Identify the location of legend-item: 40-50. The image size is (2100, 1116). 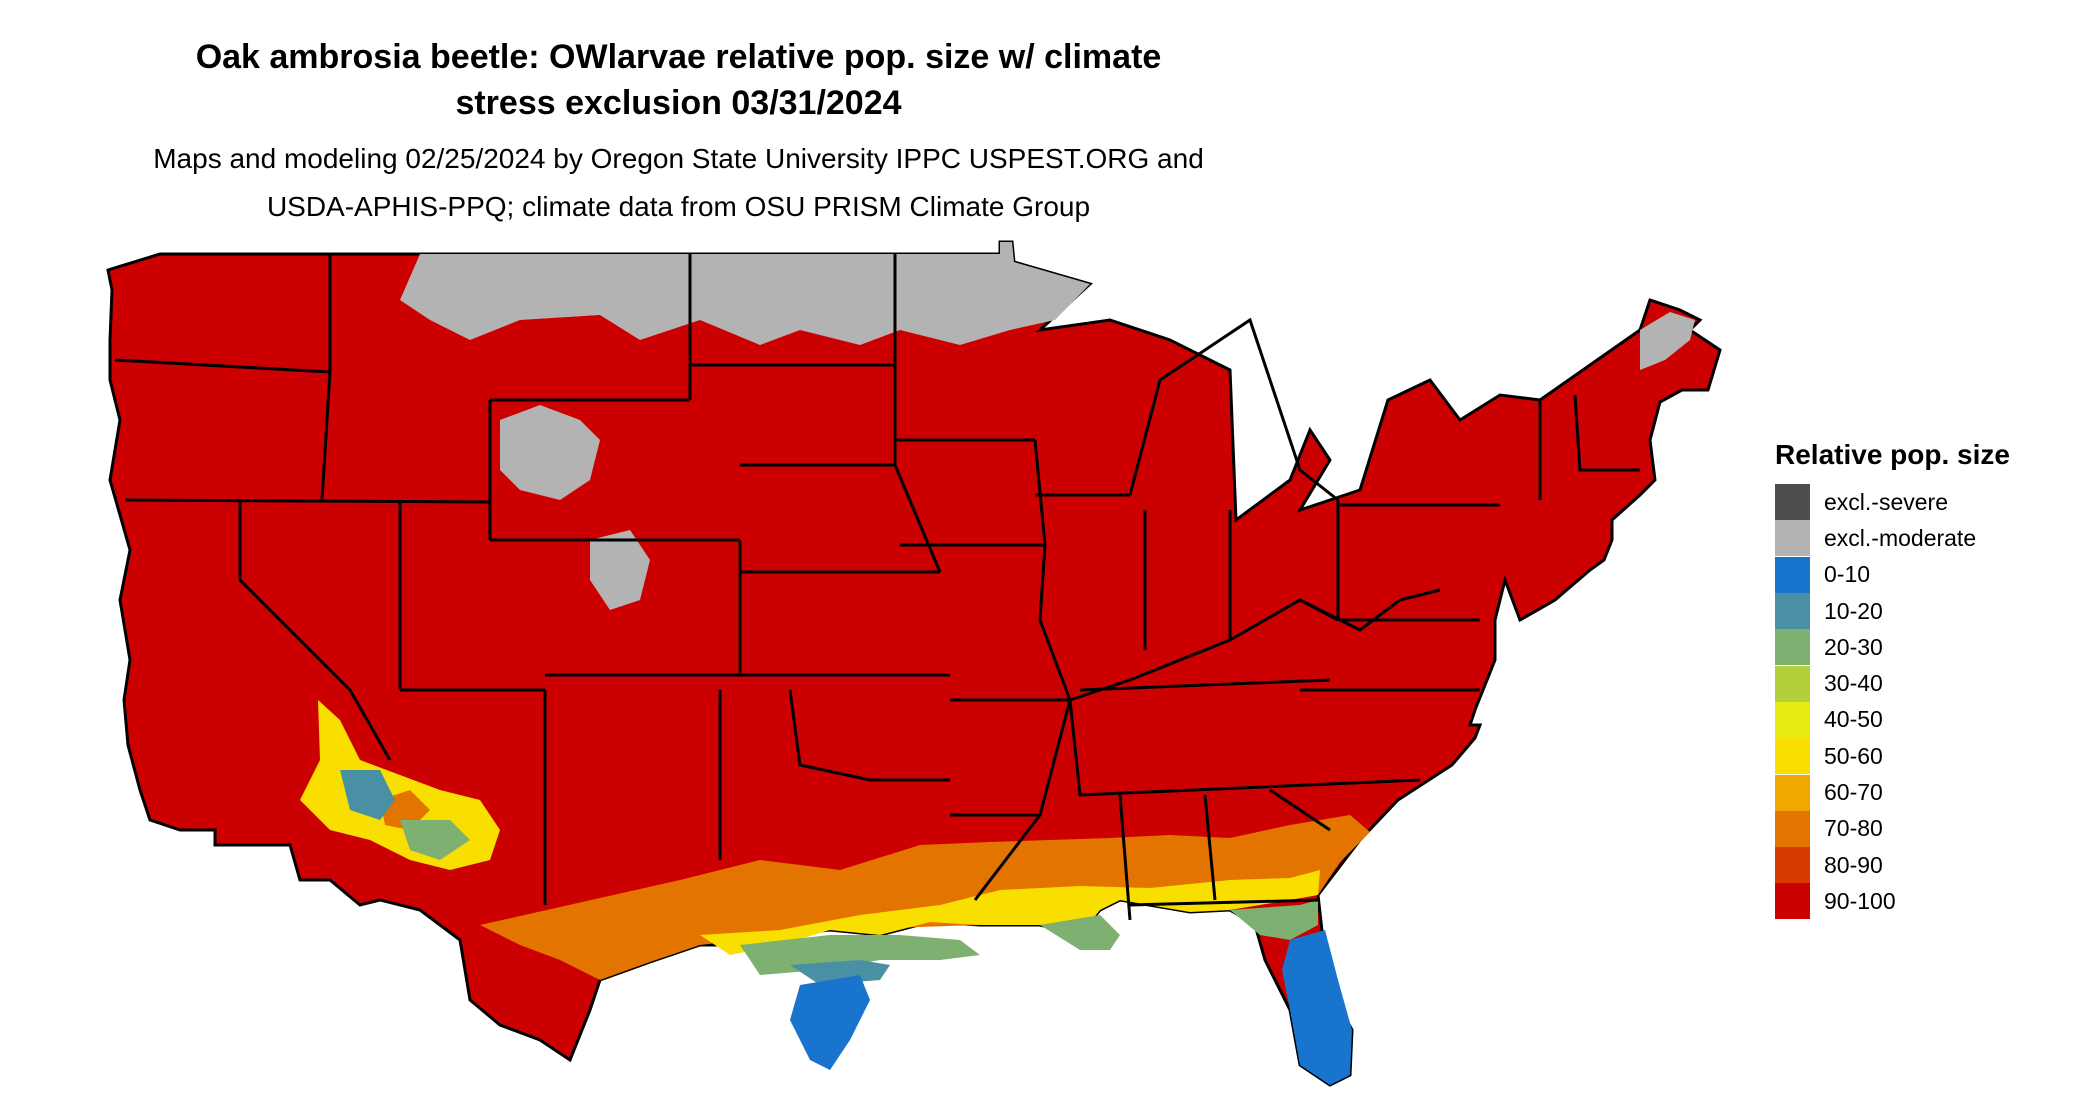
(1892, 719).